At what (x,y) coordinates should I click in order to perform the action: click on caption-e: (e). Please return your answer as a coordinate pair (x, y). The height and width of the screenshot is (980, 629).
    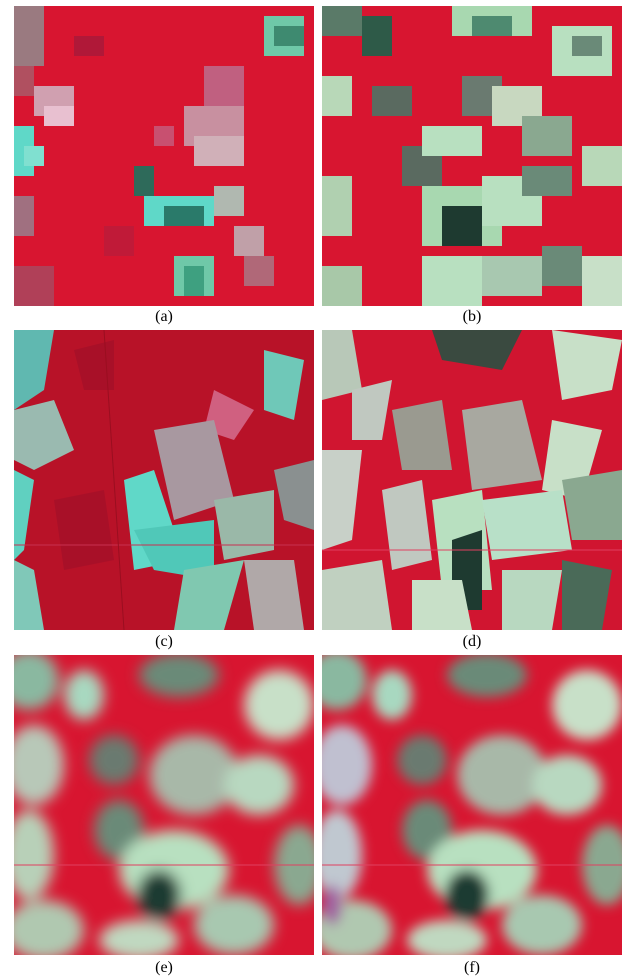
    Looking at the image, I should click on (164, 967).